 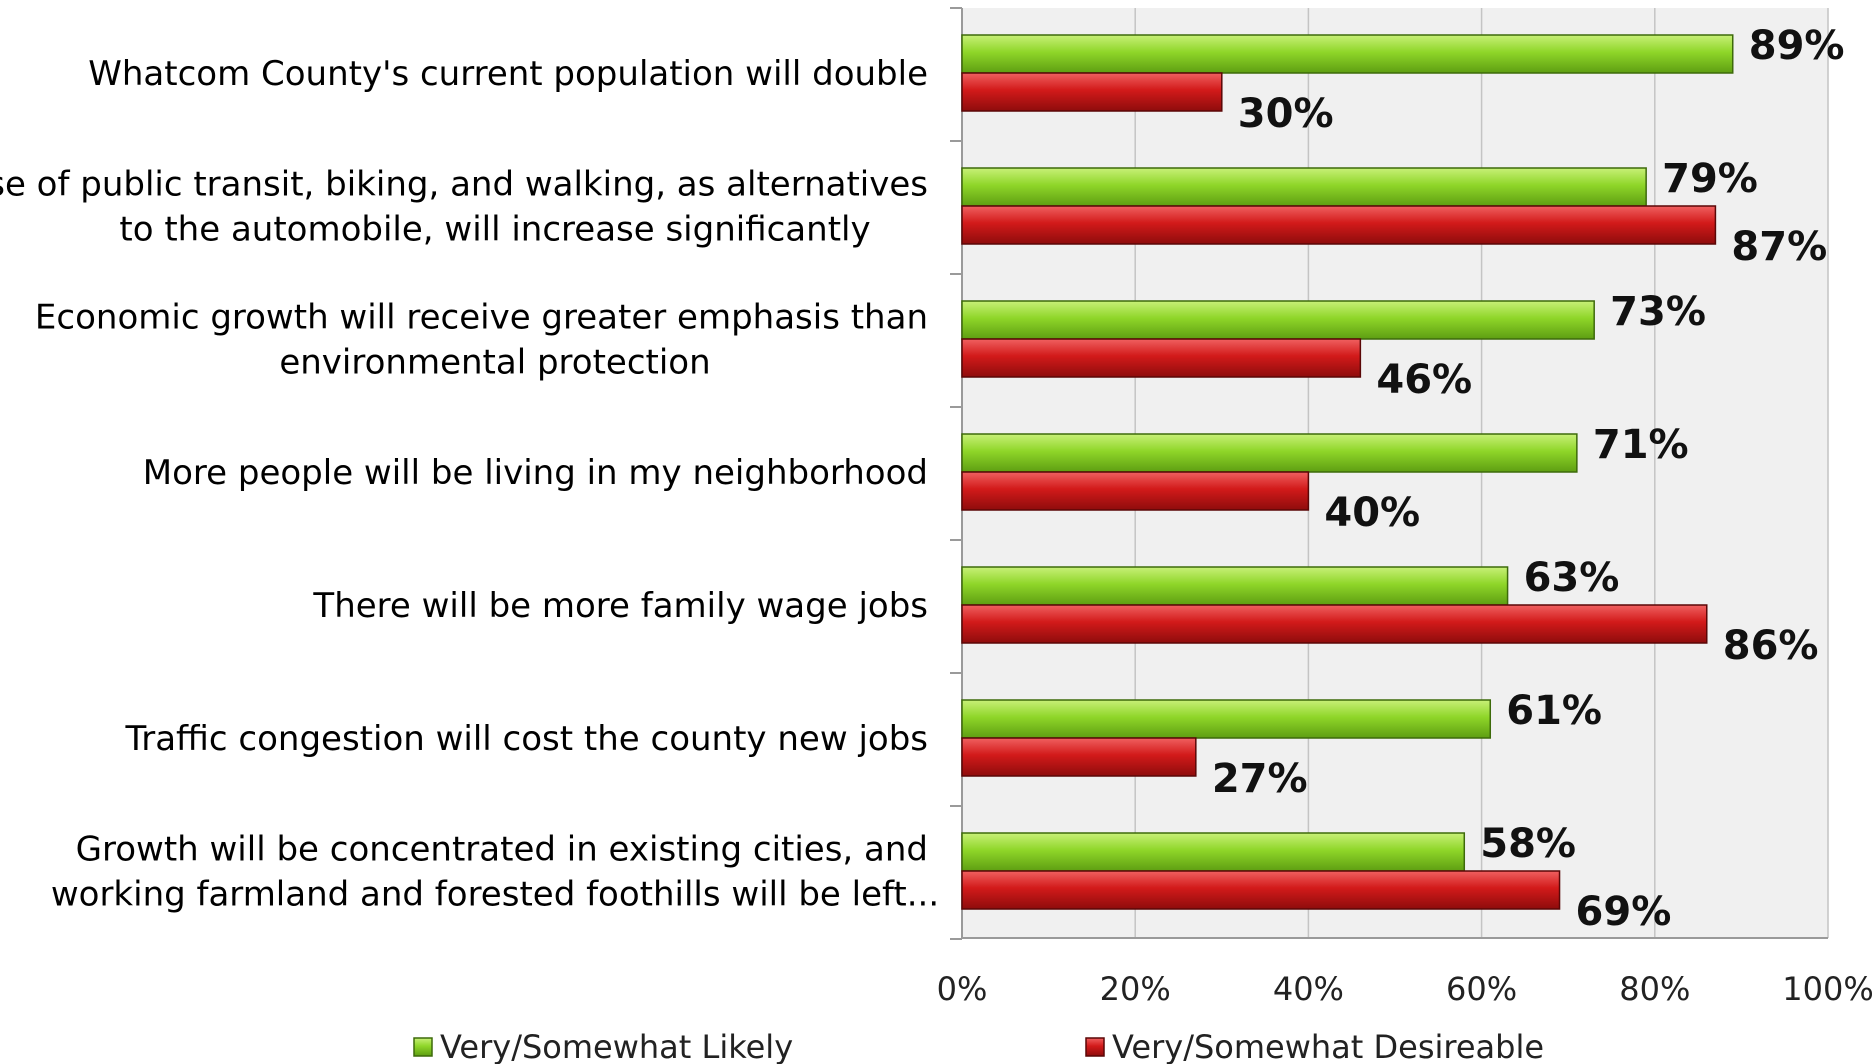 I want to click on data-label: 58%, so click(x=1528, y=844).